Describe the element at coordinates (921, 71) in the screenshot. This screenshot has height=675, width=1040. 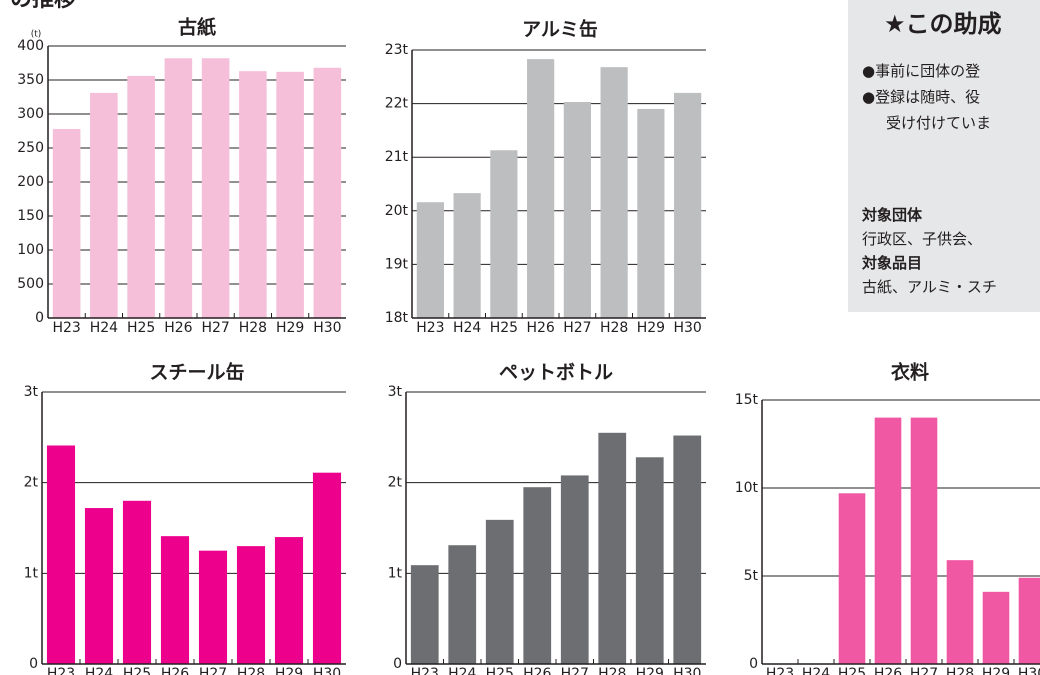
I see `panel-line: ●事前に団体の登` at that location.